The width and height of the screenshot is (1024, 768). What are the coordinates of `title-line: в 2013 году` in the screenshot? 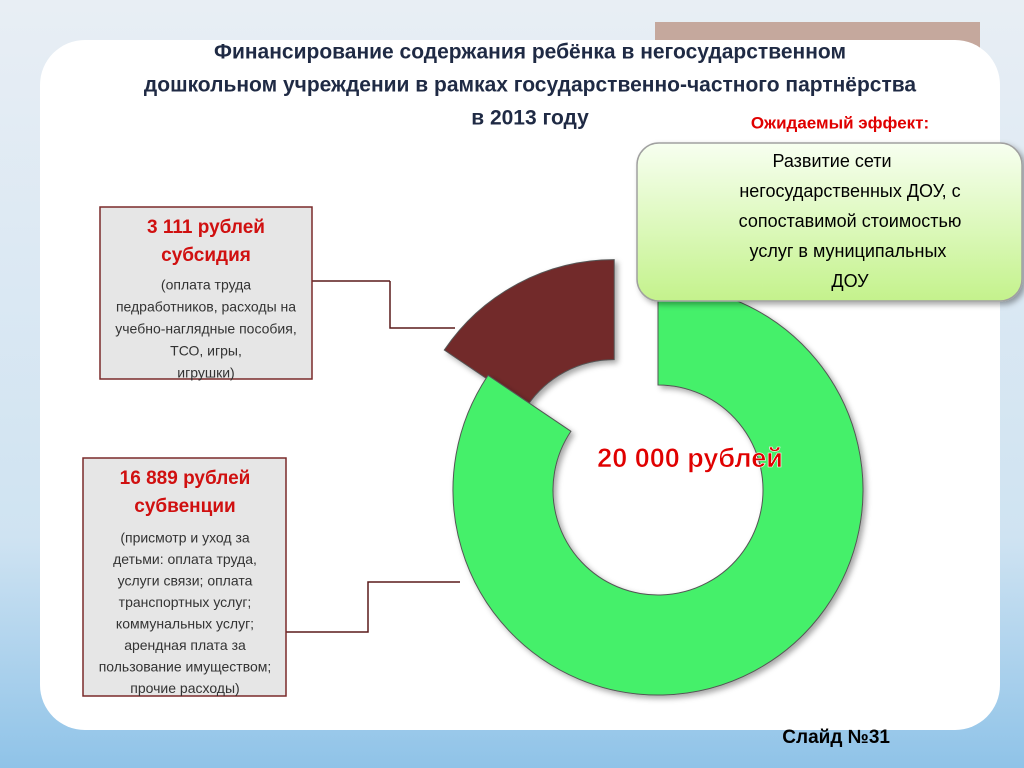 It's located at (530, 118).